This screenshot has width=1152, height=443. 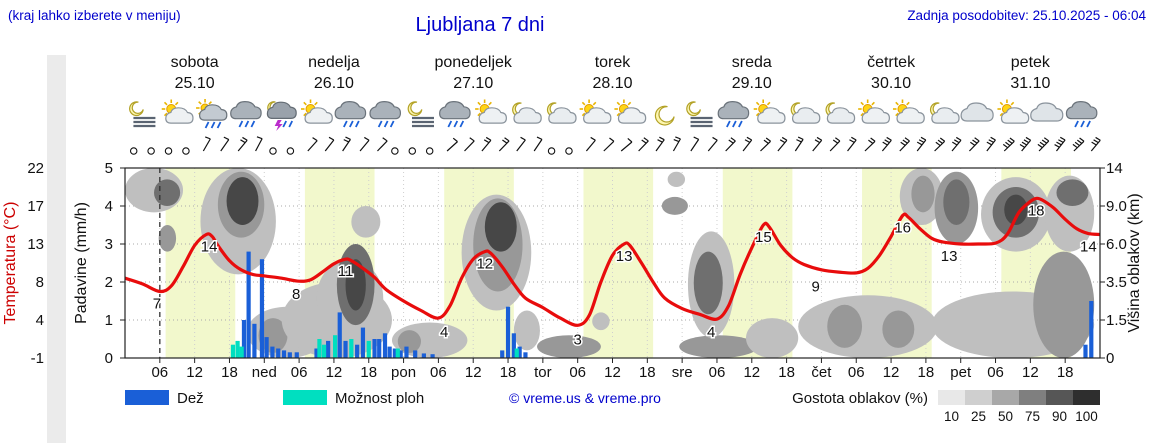 What do you see at coordinates (613, 115) in the screenshot?
I see `weather-icons-row` at bounding box center [613, 115].